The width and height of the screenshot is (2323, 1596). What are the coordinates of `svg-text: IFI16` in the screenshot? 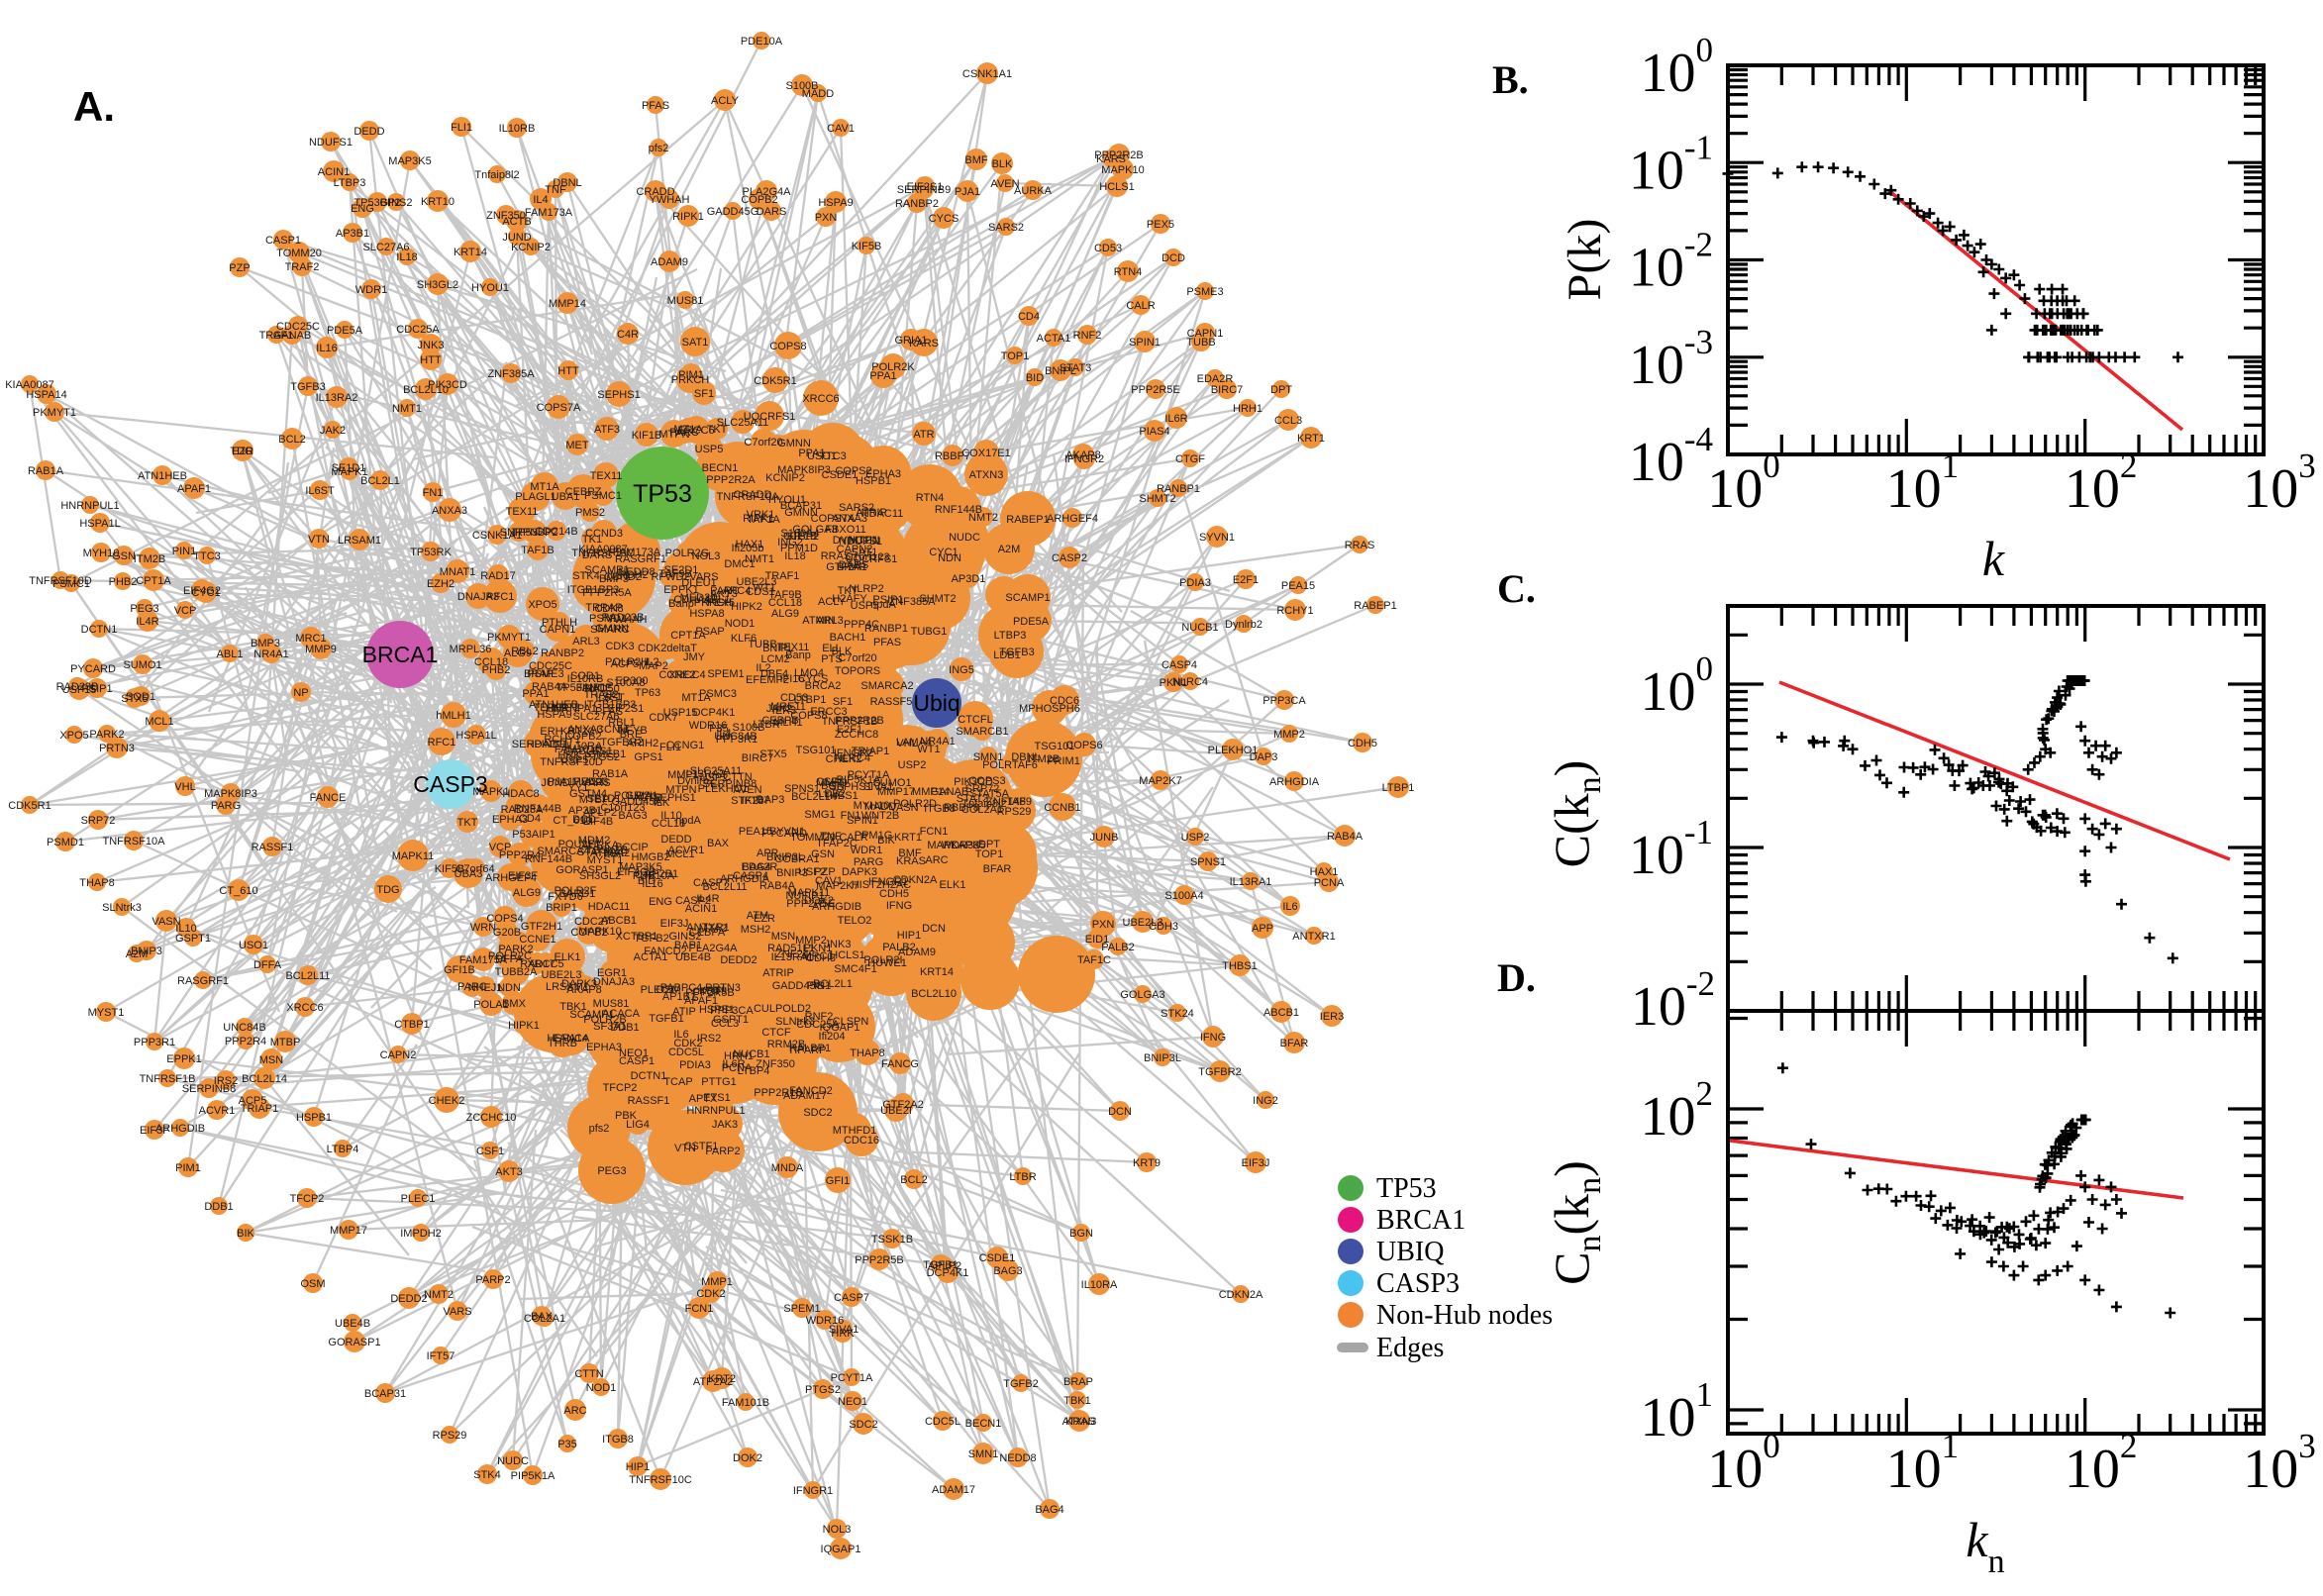 It's located at (791, 679).